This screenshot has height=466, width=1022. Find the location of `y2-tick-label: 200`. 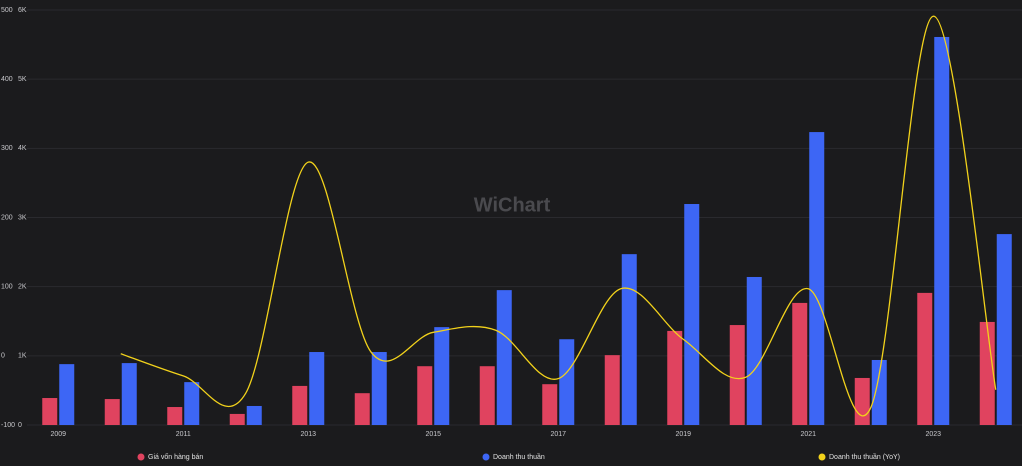

y2-tick-label: 200 is located at coordinates (7, 217).